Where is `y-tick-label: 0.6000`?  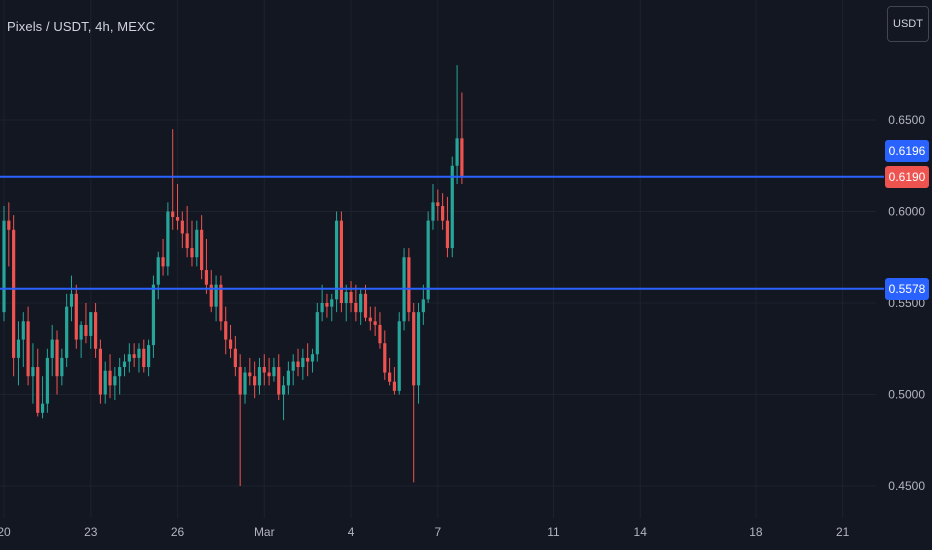
y-tick-label: 0.6000 is located at coordinates (906, 212).